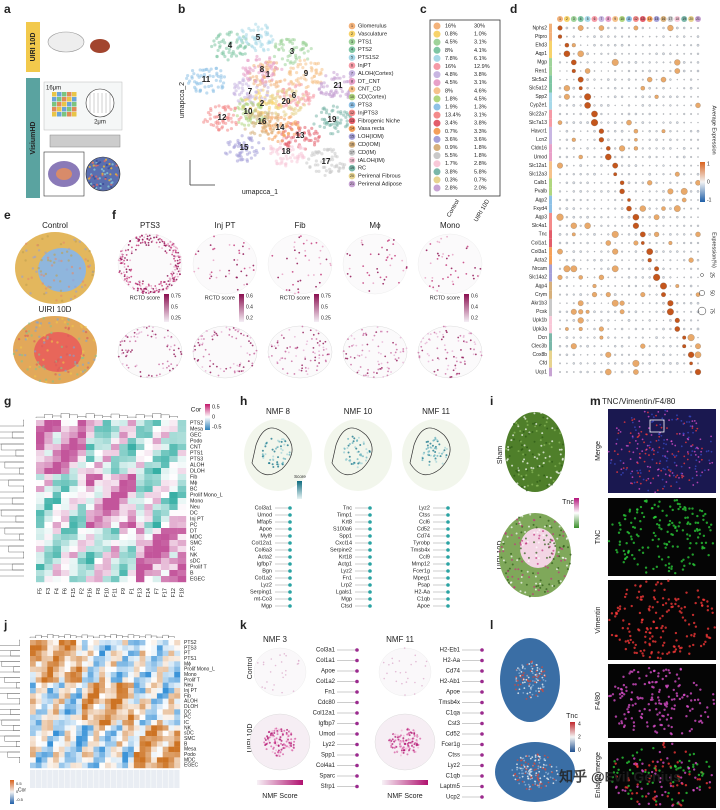 The width and height of the screenshot is (720, 810). Describe the element at coordinates (541, 97) in the screenshot. I see `gene-label: Spp2` at that location.